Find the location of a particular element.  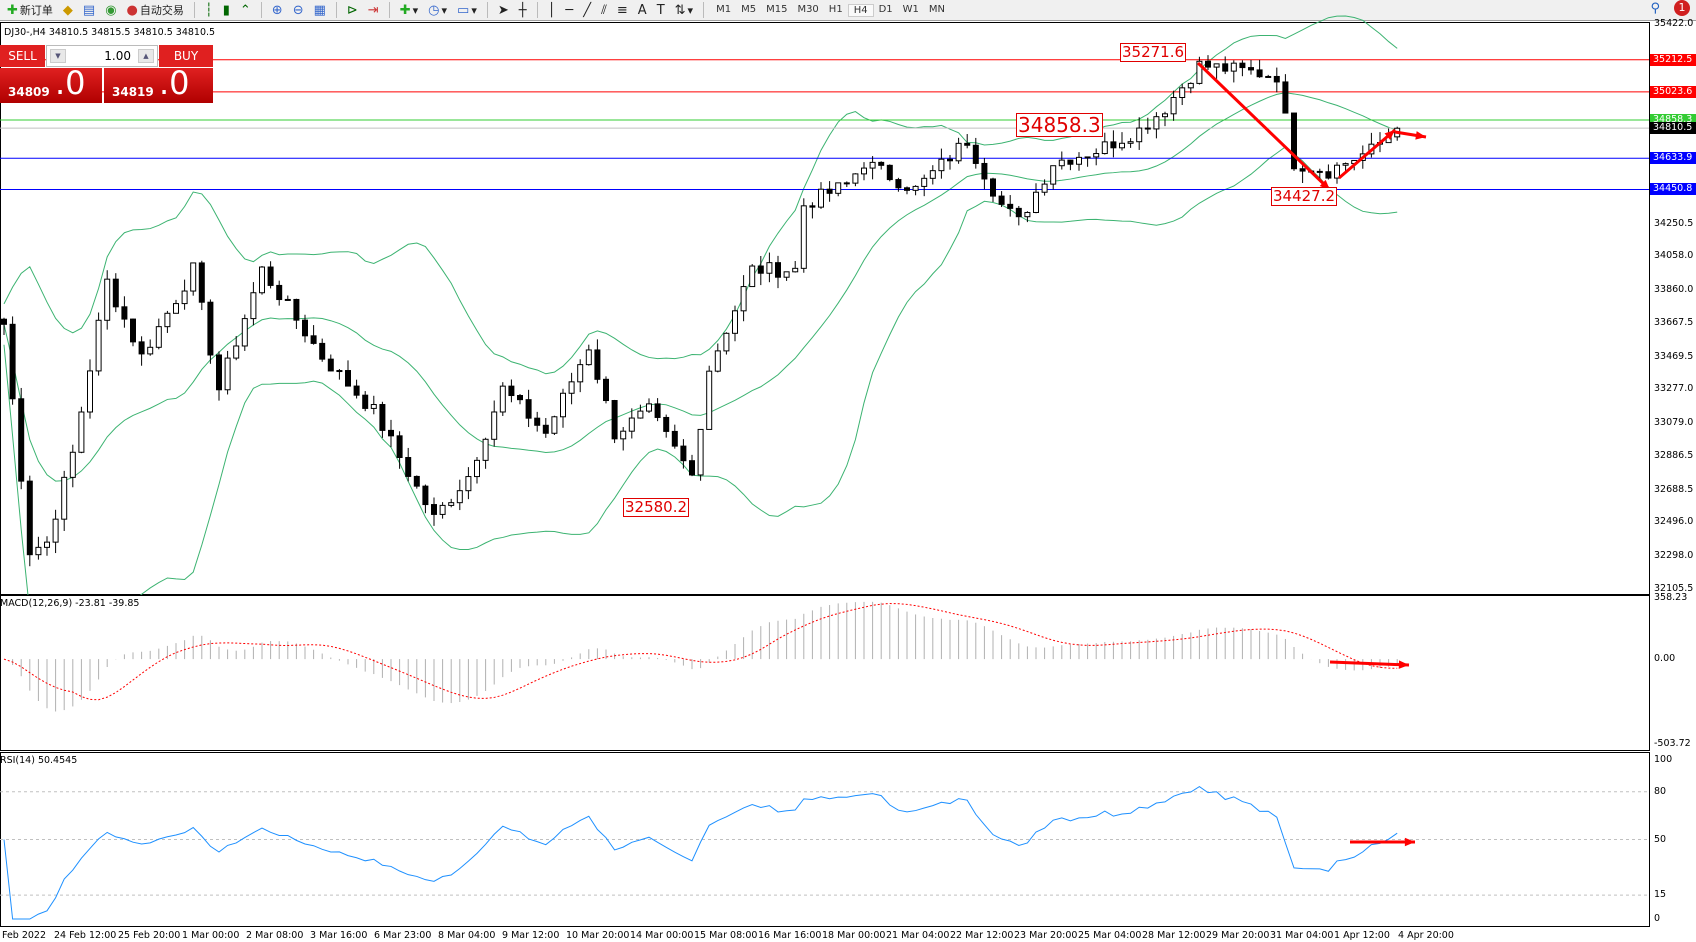

crosshair-icon: ┼ is located at coordinates (522, 10).